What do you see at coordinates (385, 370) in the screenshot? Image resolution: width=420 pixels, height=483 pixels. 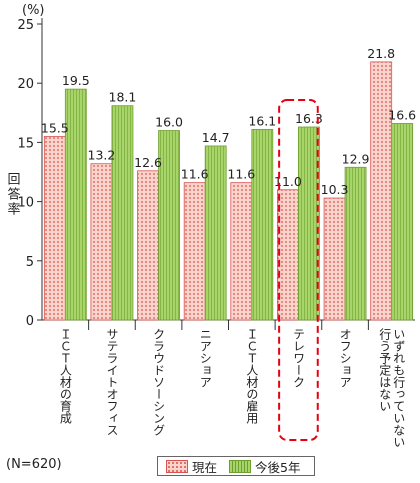 I see `x-category-label: 行う予定はない` at bounding box center [385, 370].